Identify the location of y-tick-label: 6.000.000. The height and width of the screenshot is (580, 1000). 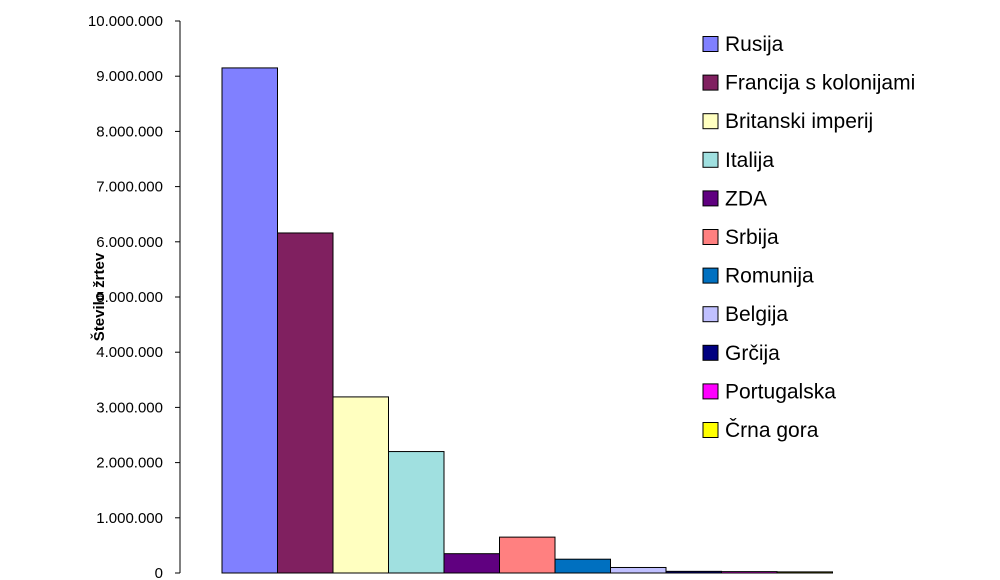
(129, 242).